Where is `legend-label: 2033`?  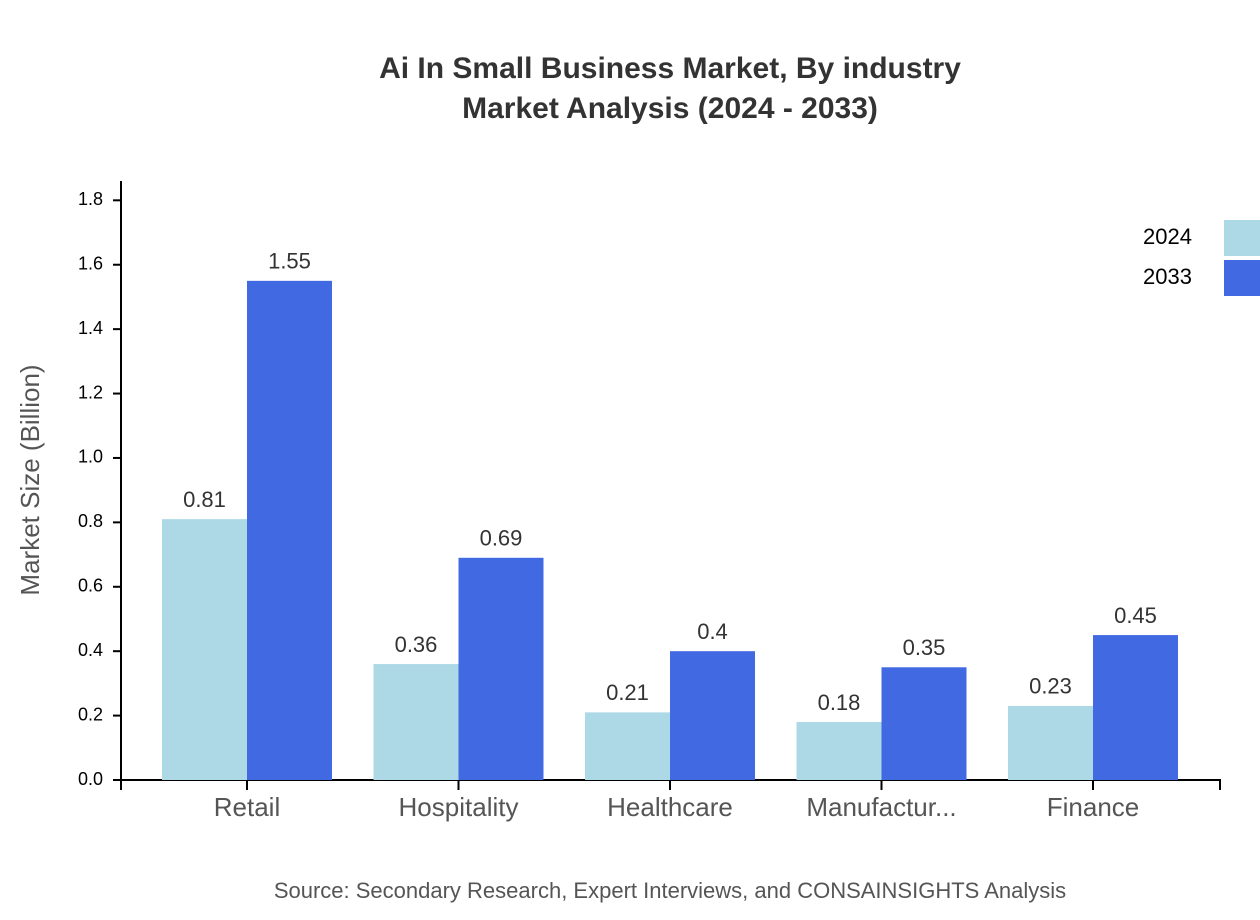
legend-label: 2033 is located at coordinates (1167, 276).